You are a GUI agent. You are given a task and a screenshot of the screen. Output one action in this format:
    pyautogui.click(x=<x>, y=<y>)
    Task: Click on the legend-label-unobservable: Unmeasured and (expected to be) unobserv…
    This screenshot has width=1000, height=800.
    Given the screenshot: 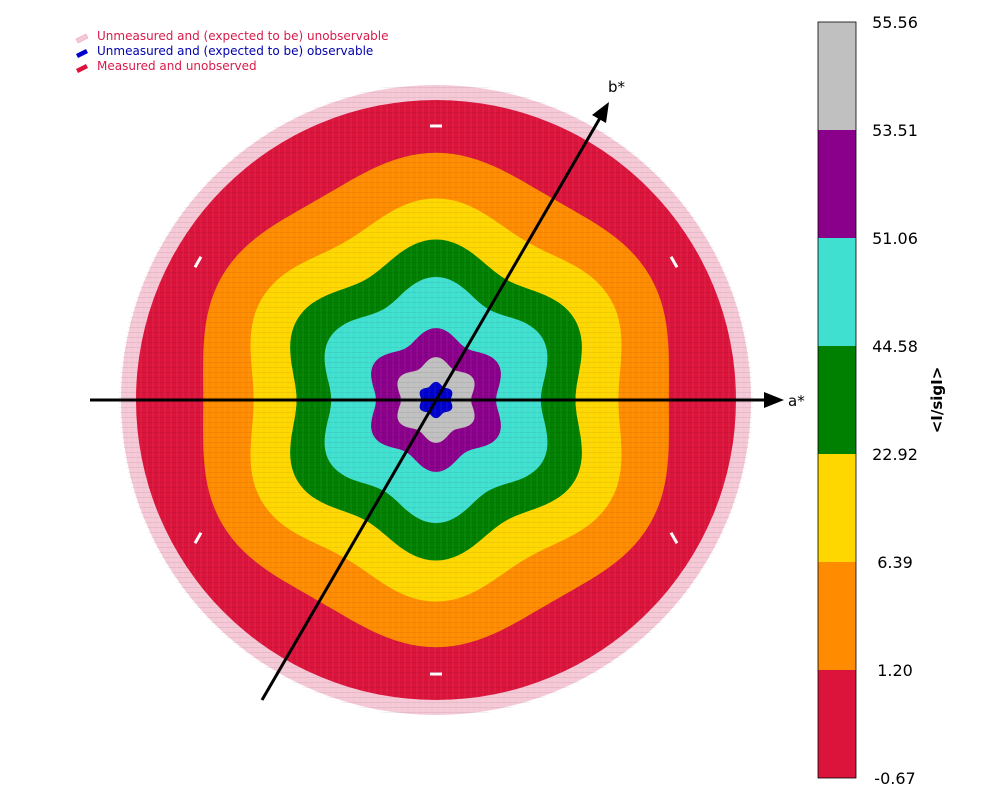 What is the action you would take?
    pyautogui.click(x=243, y=36)
    